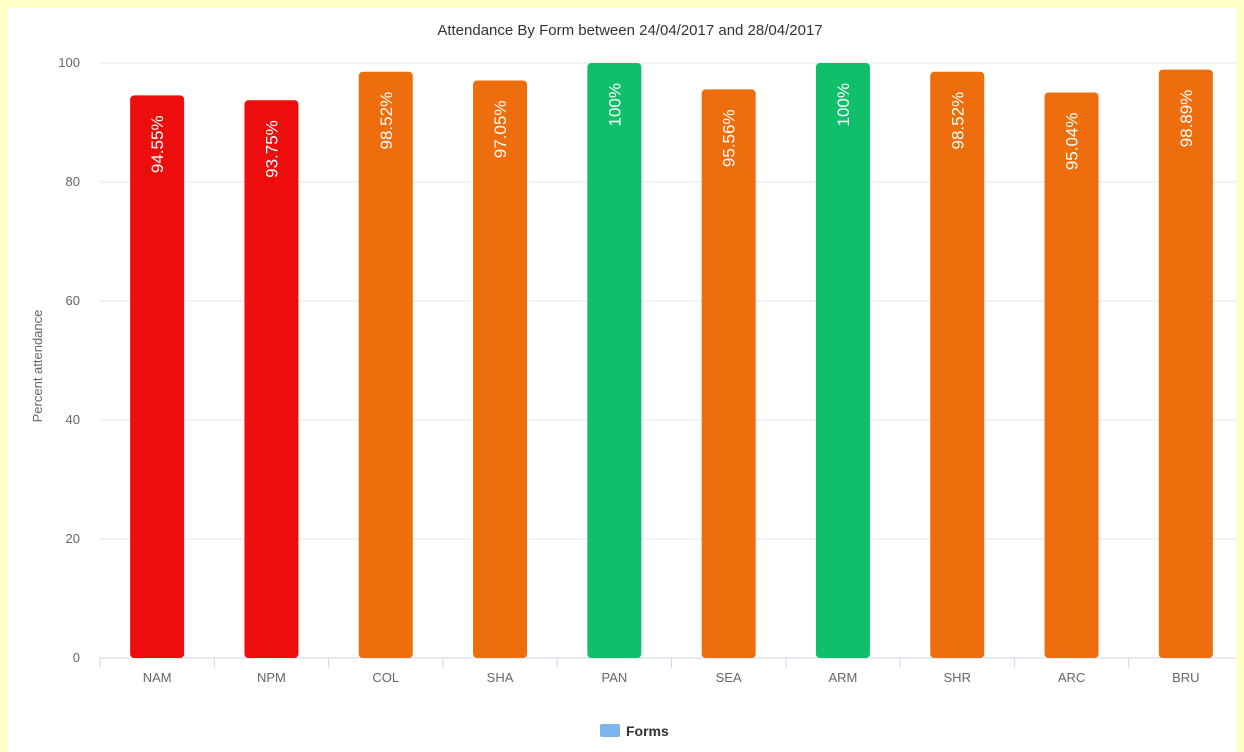 The image size is (1244, 752). Describe the element at coordinates (1071, 375) in the screenshot. I see `bar-arc` at that location.